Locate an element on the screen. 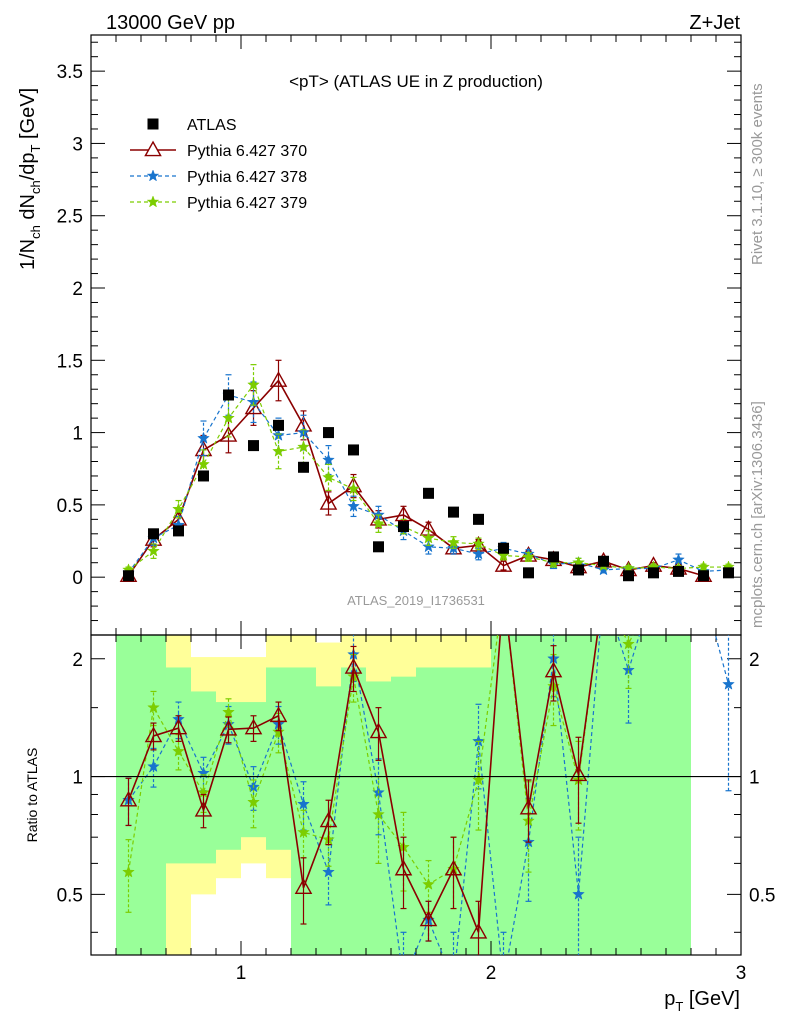 The height and width of the screenshot is (1029, 786). y-tick-label: 2 is located at coordinates (77, 289).